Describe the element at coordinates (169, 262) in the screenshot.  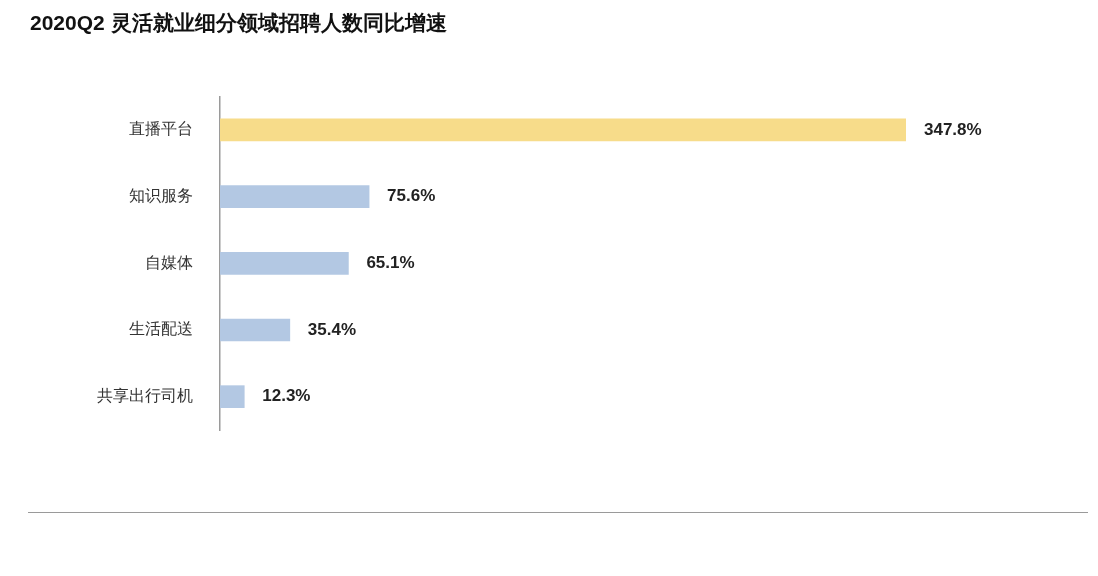
I see `y-tick-label: 自媒体` at that location.